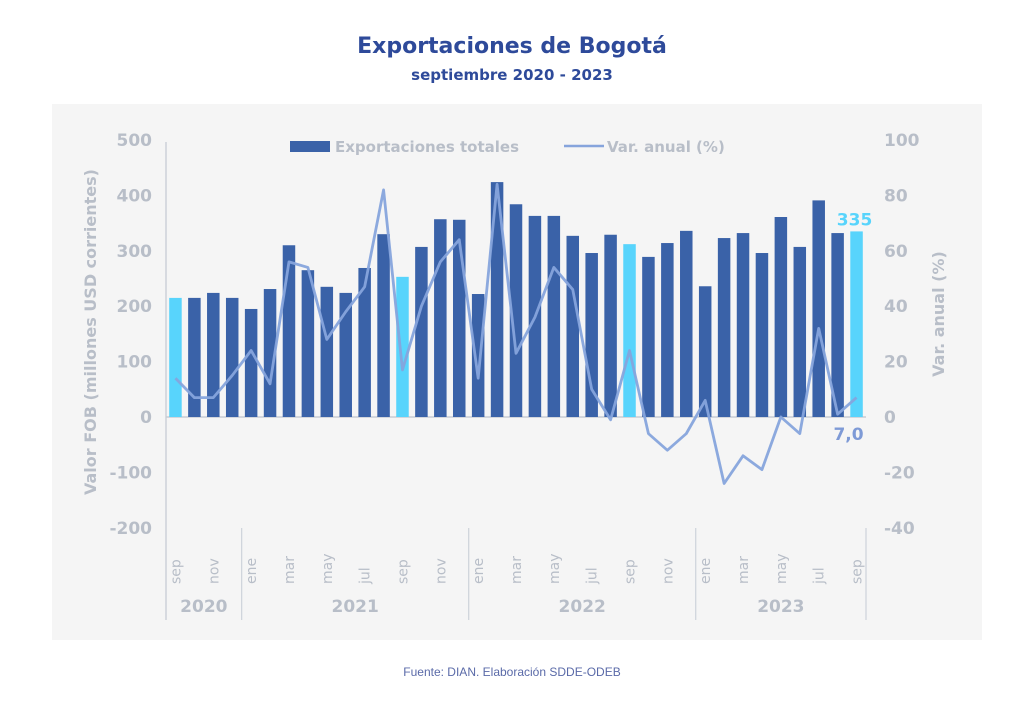 The image size is (1024, 714). Describe the element at coordinates (890, 418) in the screenshot. I see `y2-tick-label: 0` at that location.